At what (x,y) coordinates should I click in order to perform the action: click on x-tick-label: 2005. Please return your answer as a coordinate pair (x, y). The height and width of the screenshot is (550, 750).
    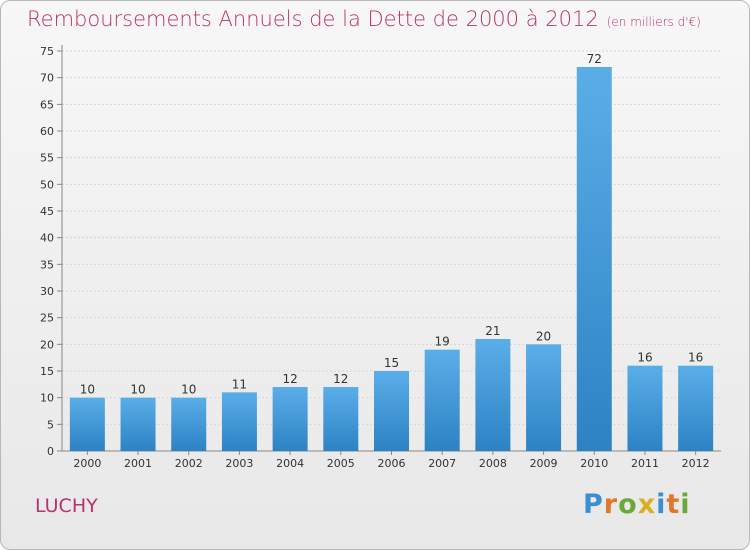
    Looking at the image, I should click on (341, 463).